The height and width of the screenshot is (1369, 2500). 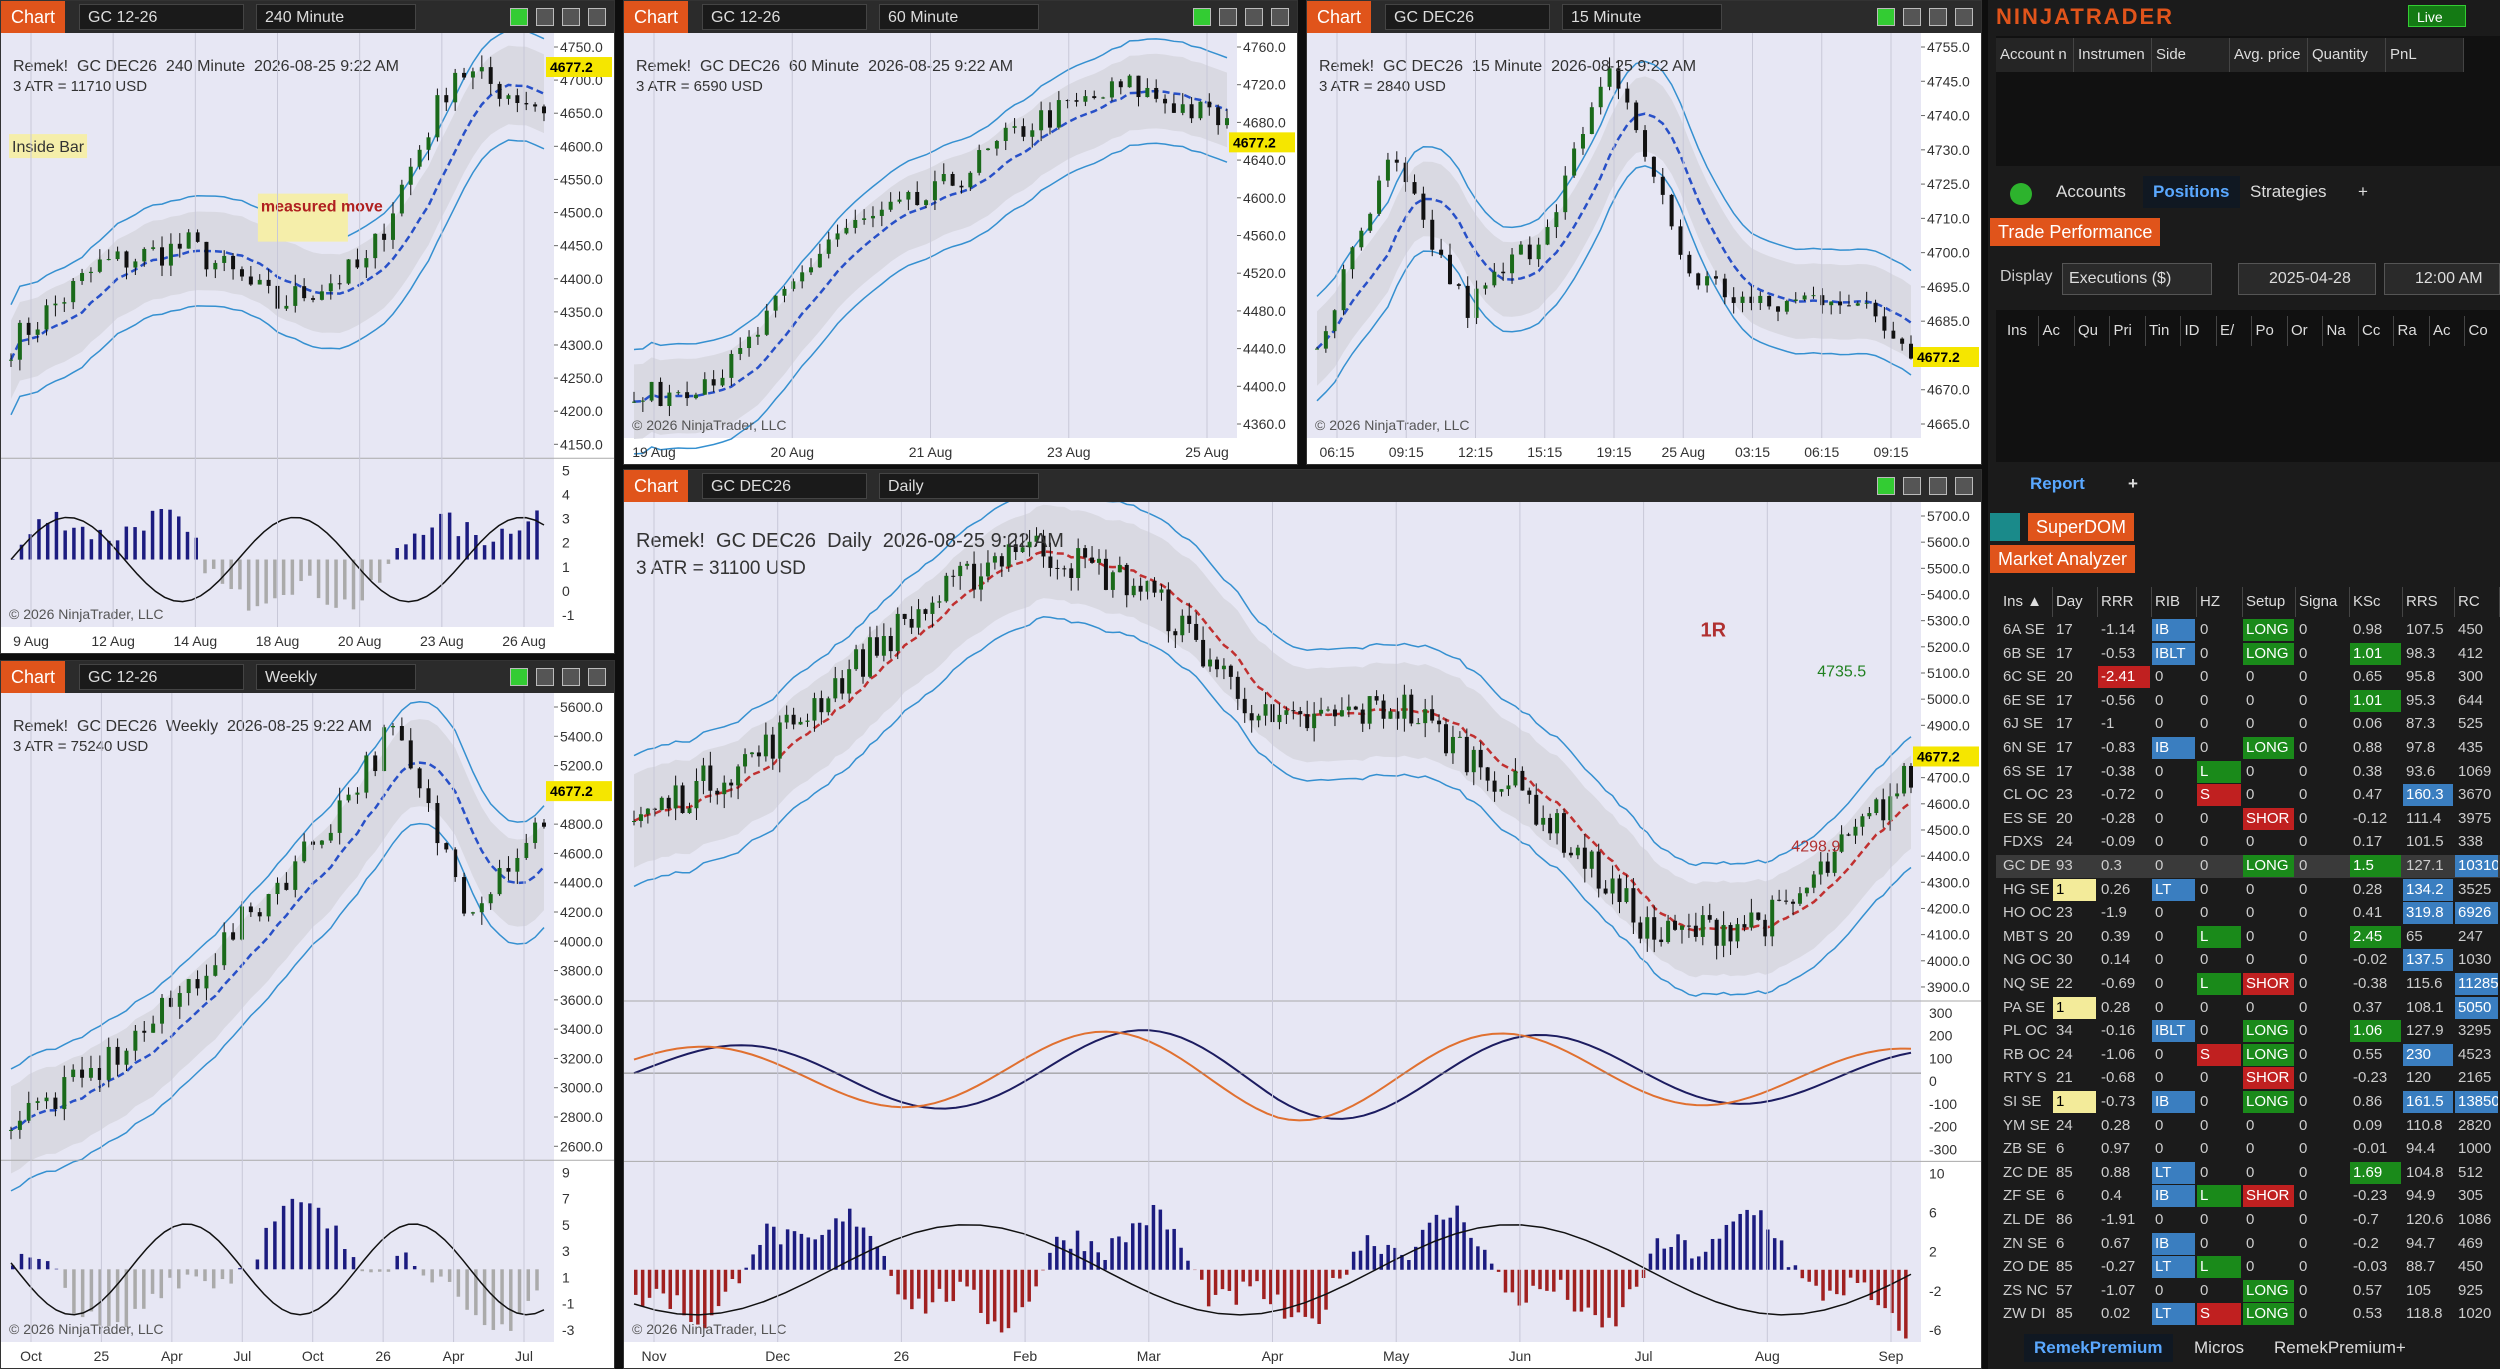 What do you see at coordinates (2057, 483) in the screenshot?
I see `report-tab: Report` at bounding box center [2057, 483].